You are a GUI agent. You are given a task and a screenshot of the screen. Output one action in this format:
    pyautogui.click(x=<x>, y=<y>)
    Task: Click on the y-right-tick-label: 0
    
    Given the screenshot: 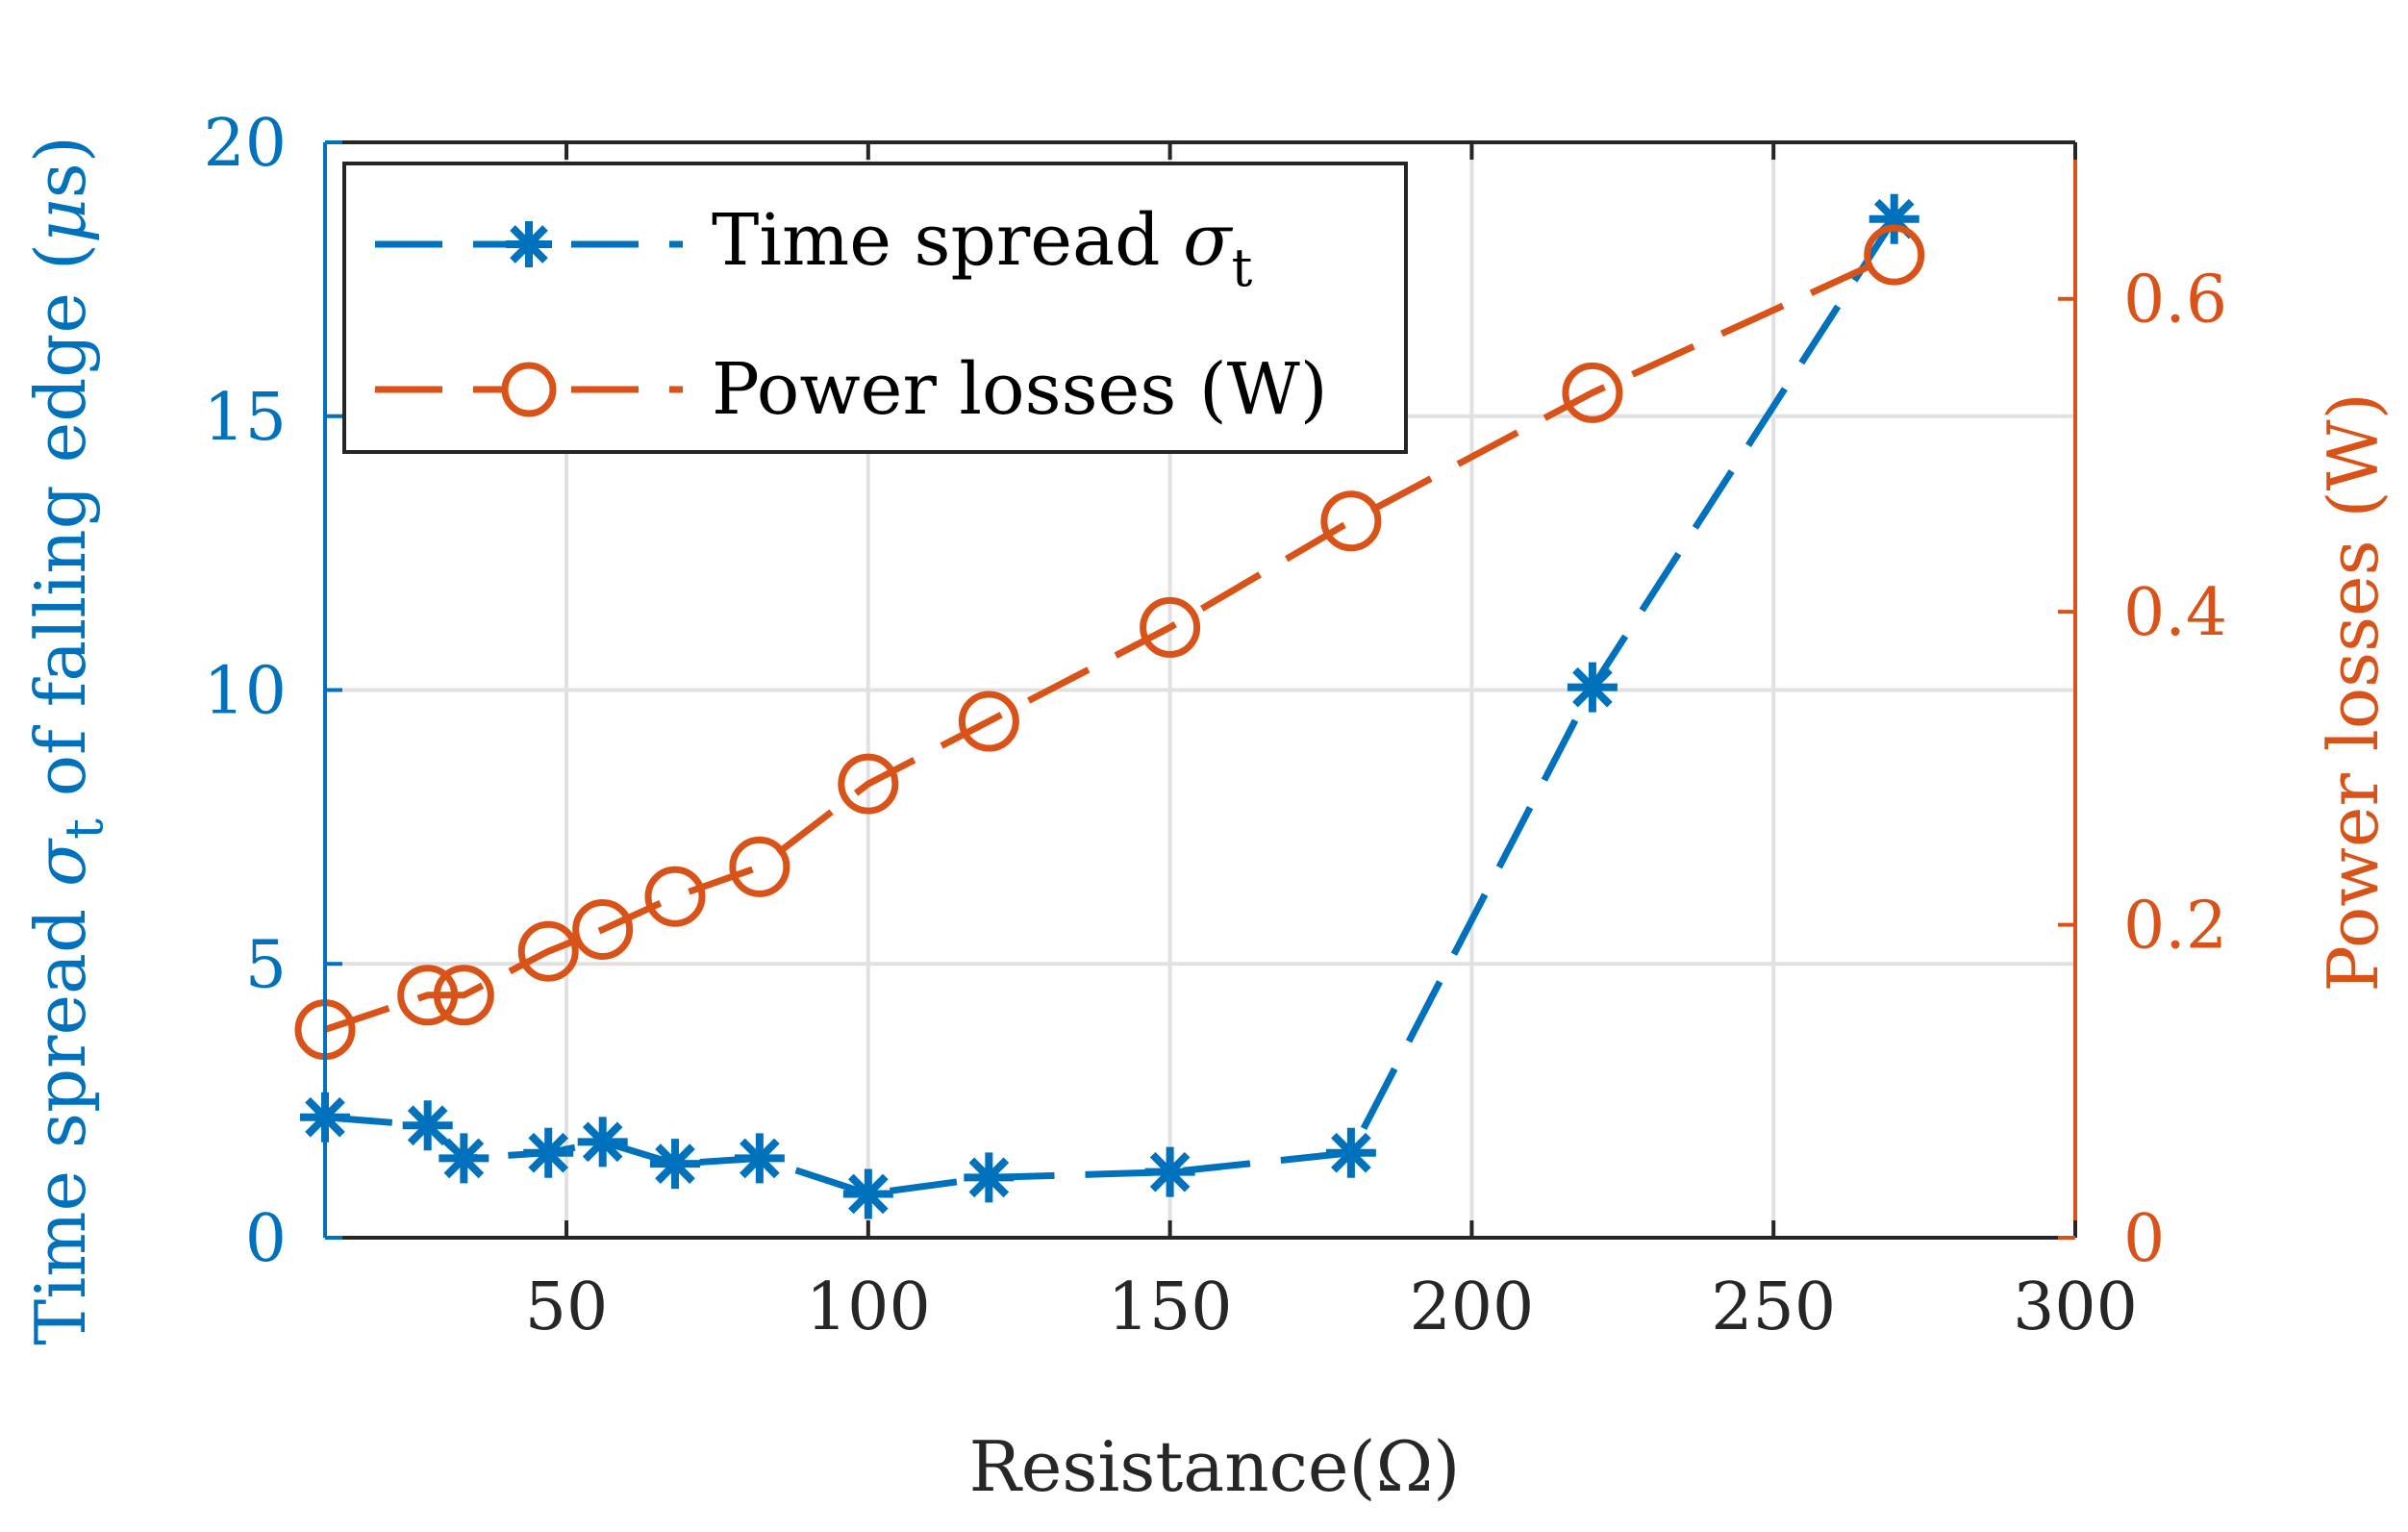 What is the action you would take?
    pyautogui.click(x=2144, y=1239)
    